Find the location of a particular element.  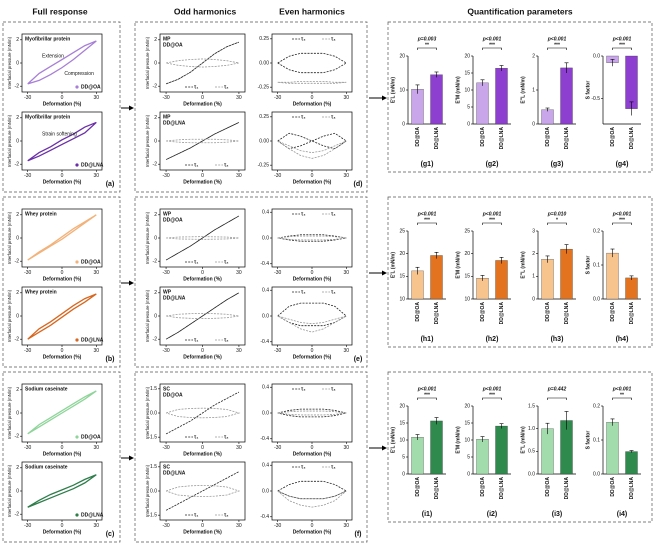

panel-title: Whey protein is located at coordinates (41, 214).